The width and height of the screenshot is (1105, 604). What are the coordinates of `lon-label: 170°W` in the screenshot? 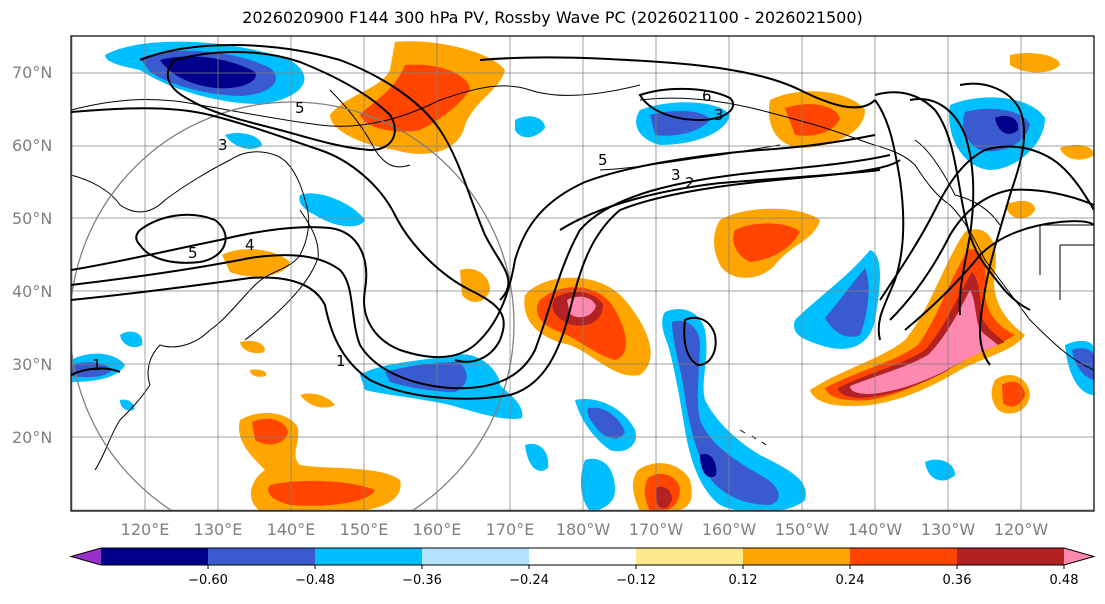 It's located at (656, 529).